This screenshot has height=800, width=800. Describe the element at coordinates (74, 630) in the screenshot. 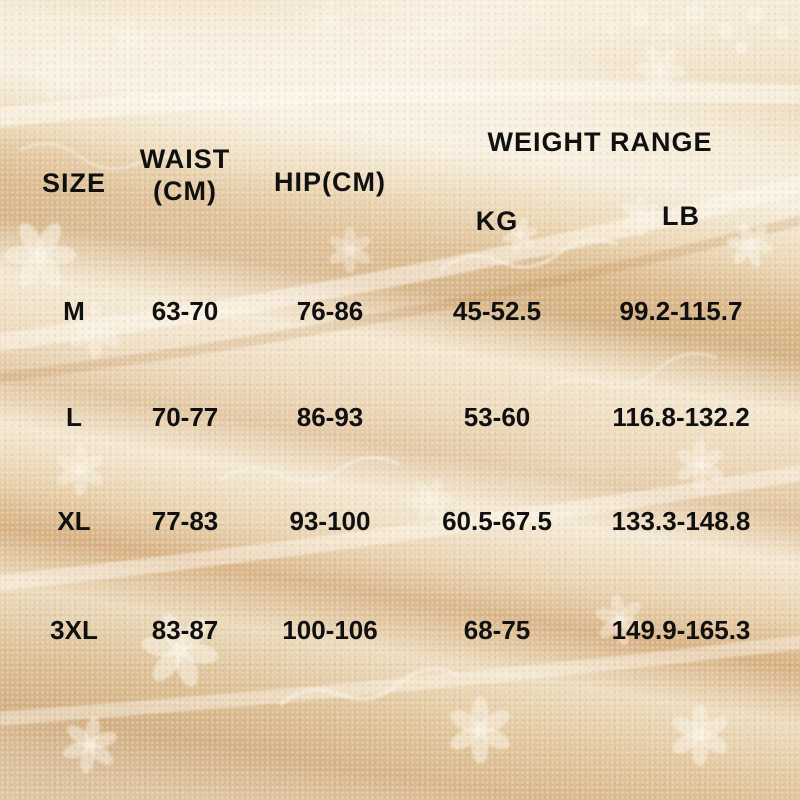

I see `row-3xl-size: 3XL` at that location.